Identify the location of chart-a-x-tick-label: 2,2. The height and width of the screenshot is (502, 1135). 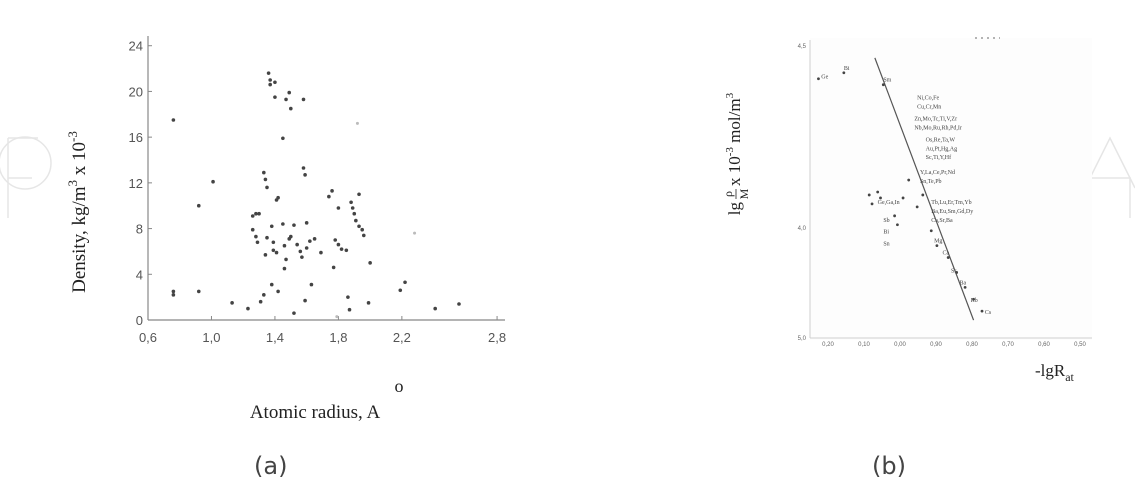
(402, 337).